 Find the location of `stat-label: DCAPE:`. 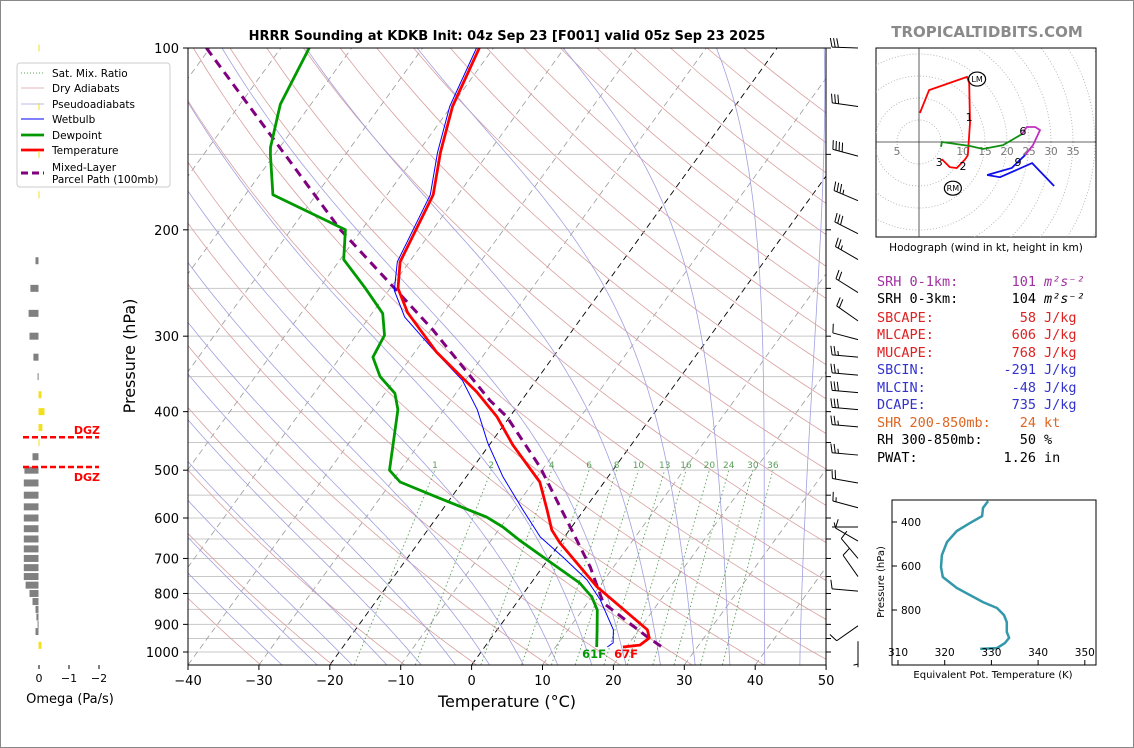

stat-label: DCAPE: is located at coordinates (901, 405).